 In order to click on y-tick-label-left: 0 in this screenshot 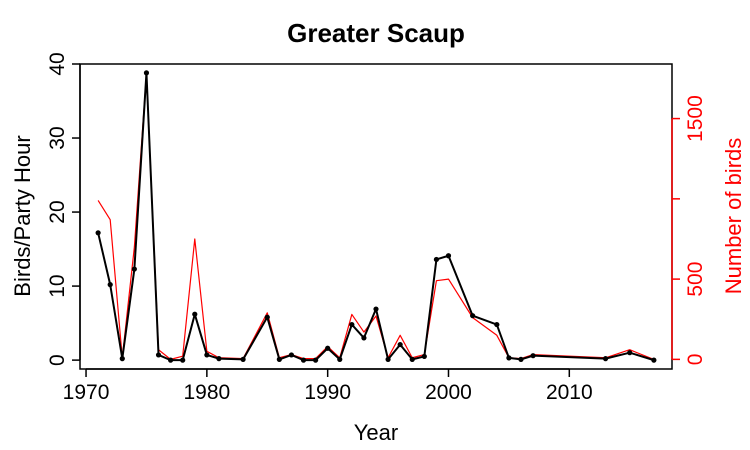, I will do `click(57, 360)`.